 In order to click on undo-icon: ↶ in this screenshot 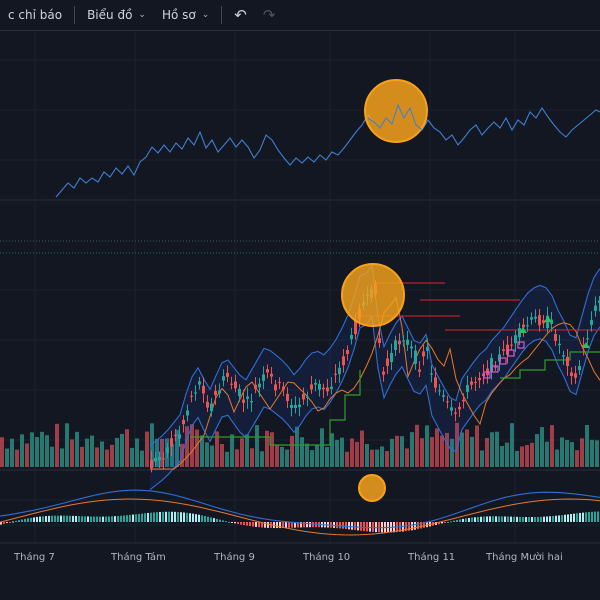, I will do `click(240, 15)`.